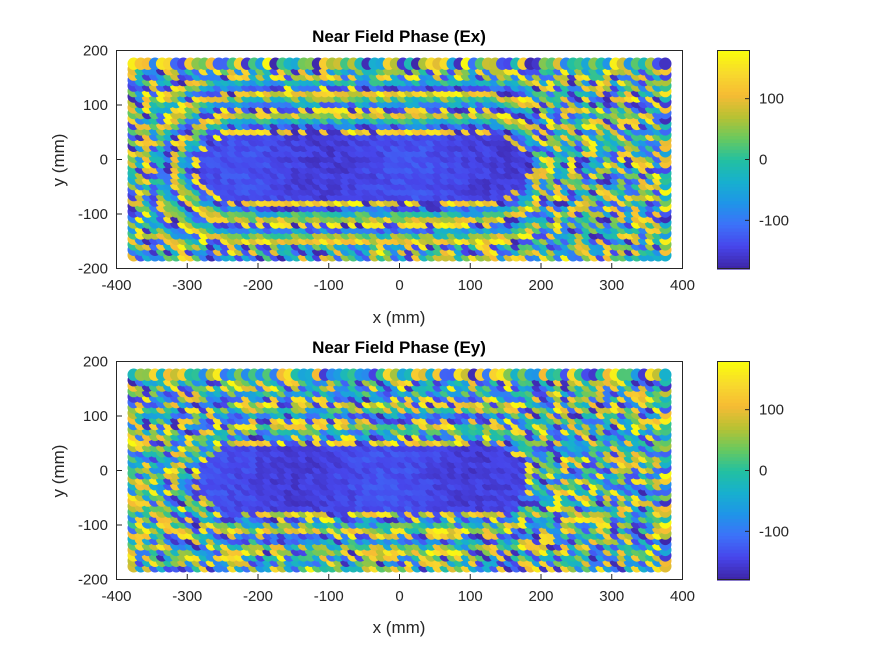 Image resolution: width=875 pixels, height=656 pixels. What do you see at coordinates (682, 285) in the screenshot?
I see `x-tick-label: 400` at bounding box center [682, 285].